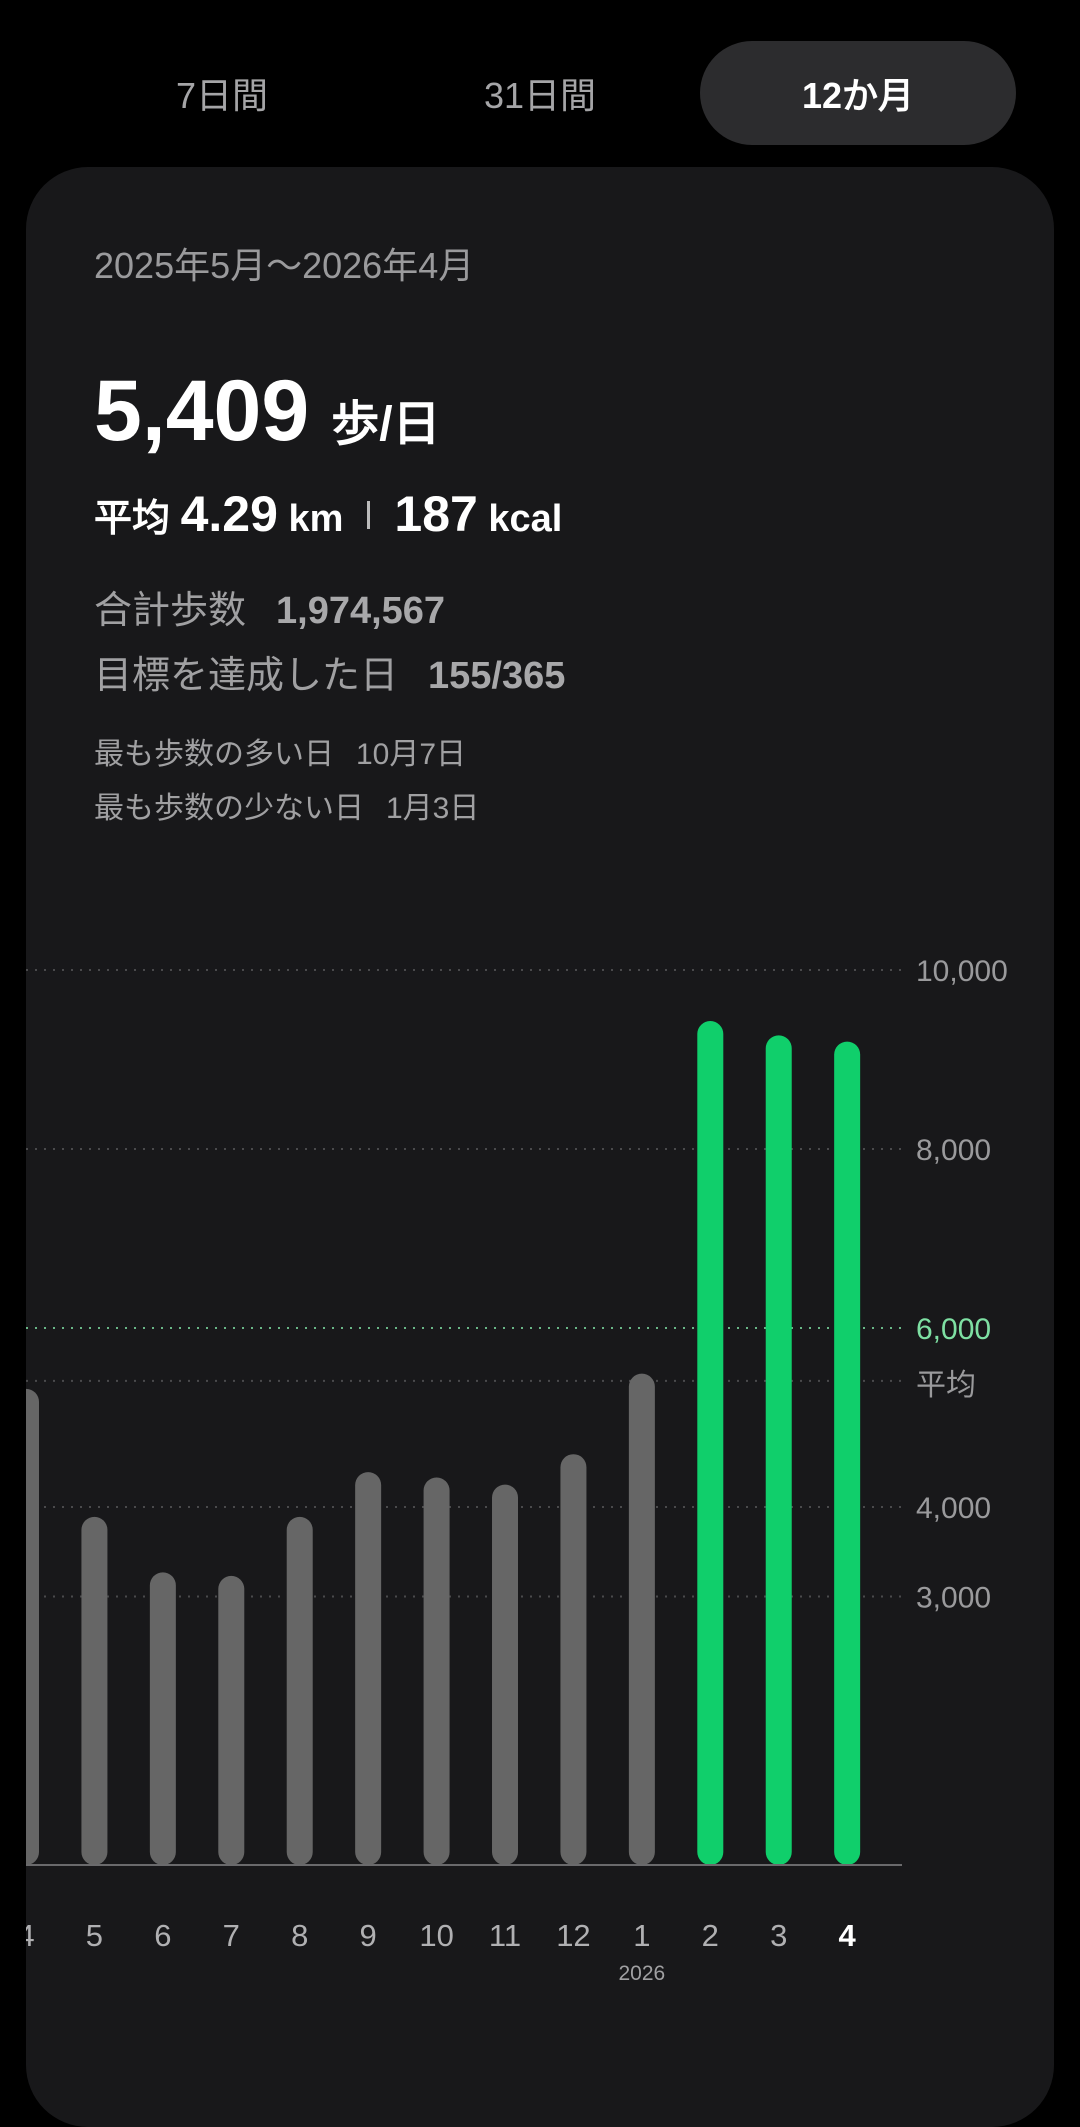  I want to click on x-tick-label: 7, so click(231, 1935).